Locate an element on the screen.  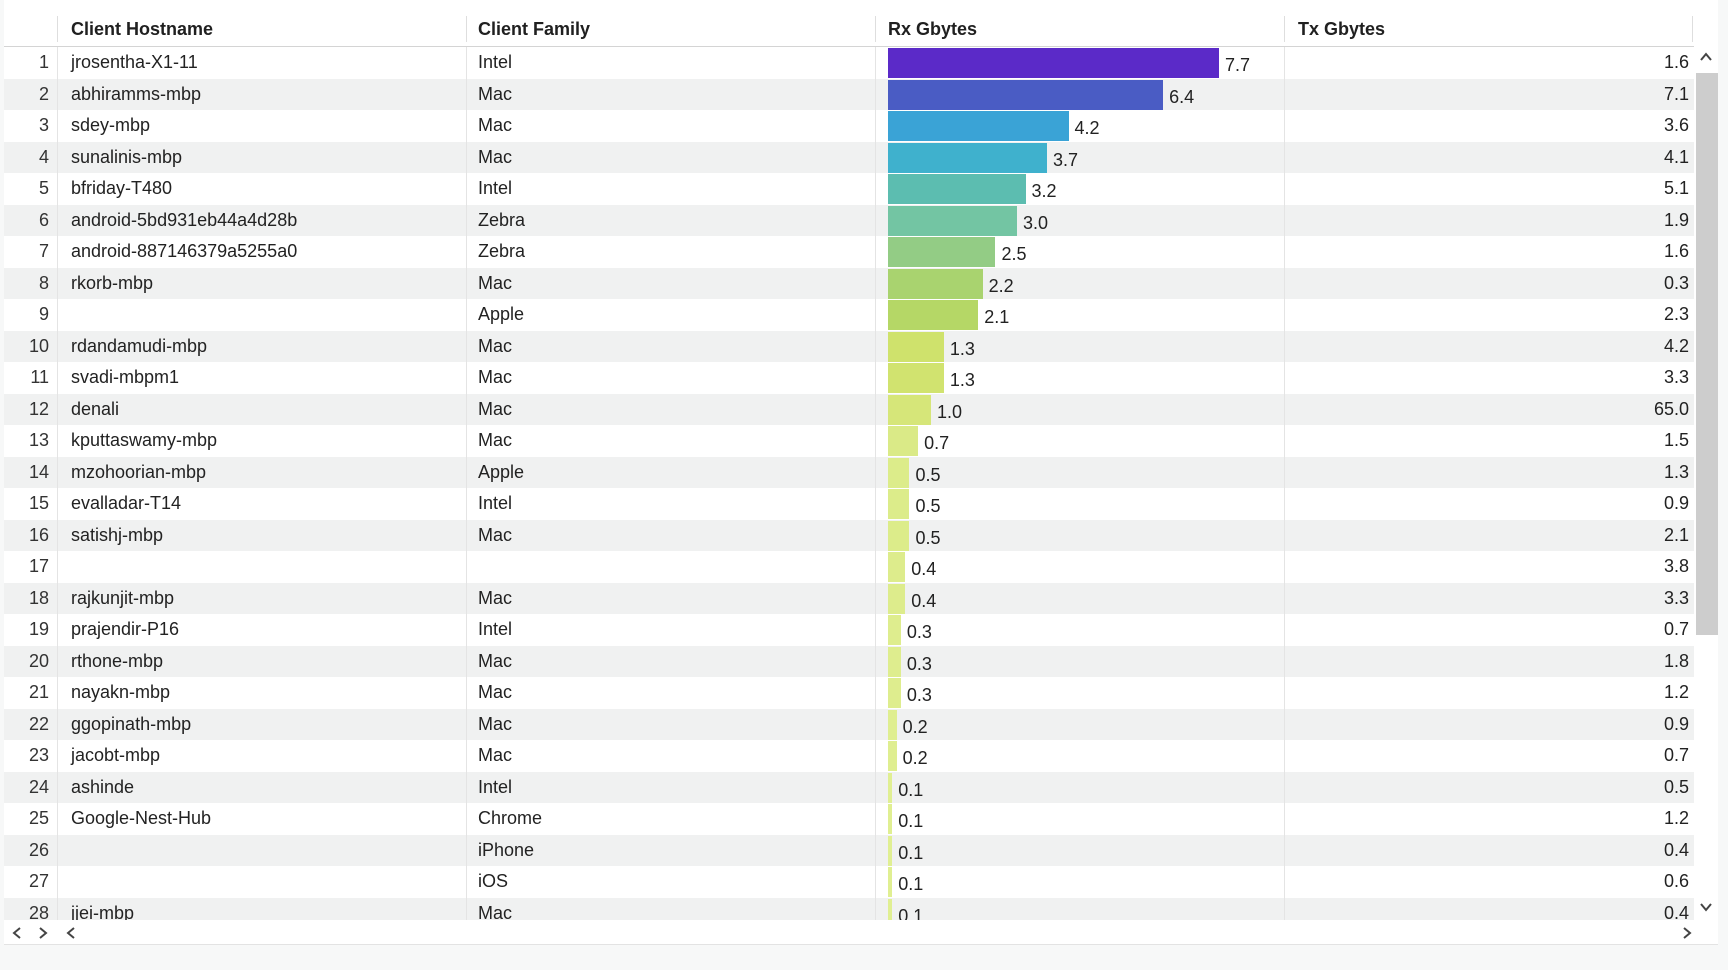
table-row: 11 svadi-mbpm1 Mac 3.3 1.3 is located at coordinates (849, 378).